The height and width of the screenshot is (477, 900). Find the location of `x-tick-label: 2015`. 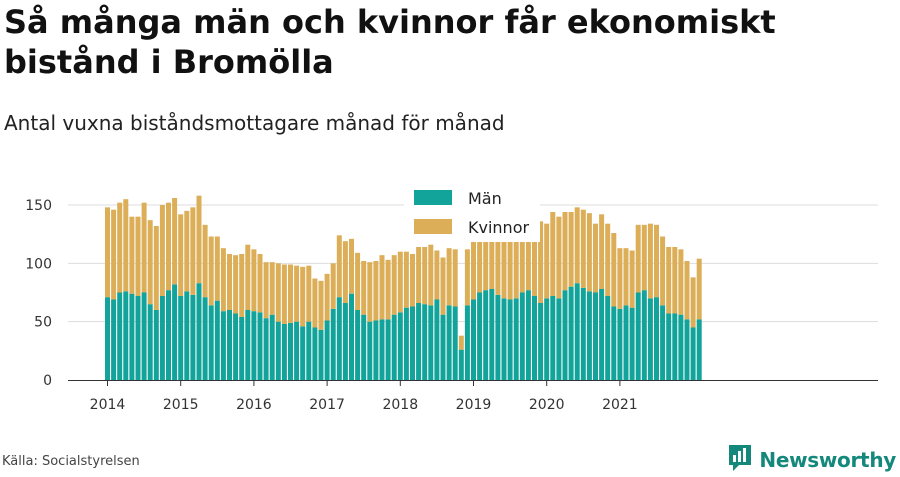

x-tick-label: 2015 is located at coordinates (181, 405).